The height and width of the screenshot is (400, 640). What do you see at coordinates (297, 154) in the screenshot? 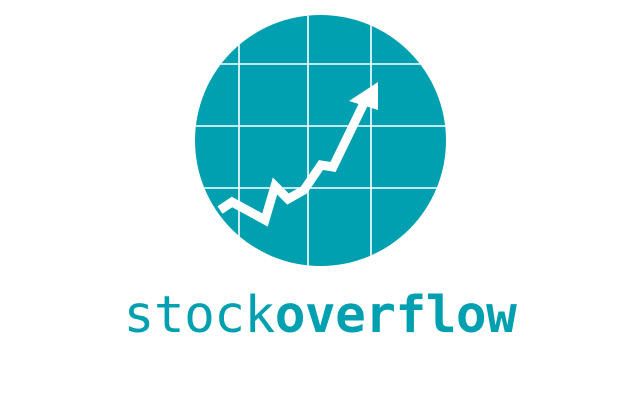
I see `rising-trend-arrow-icon` at bounding box center [297, 154].